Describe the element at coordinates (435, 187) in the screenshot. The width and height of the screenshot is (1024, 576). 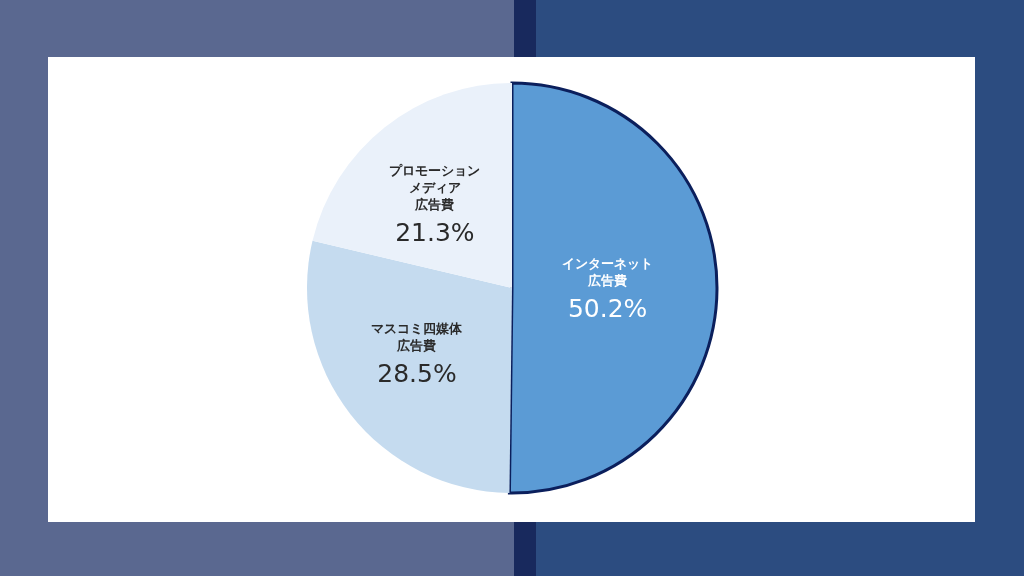
I see `slice-label: プロモーションメディア広告費` at that location.